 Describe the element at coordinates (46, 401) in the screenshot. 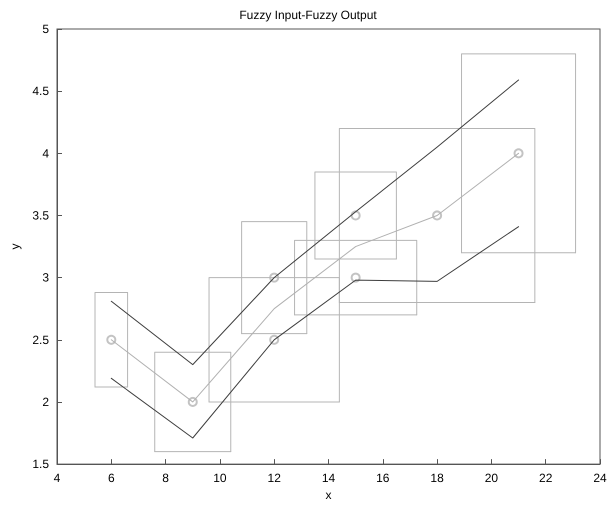

I see `y-tick-label: 2` at that location.